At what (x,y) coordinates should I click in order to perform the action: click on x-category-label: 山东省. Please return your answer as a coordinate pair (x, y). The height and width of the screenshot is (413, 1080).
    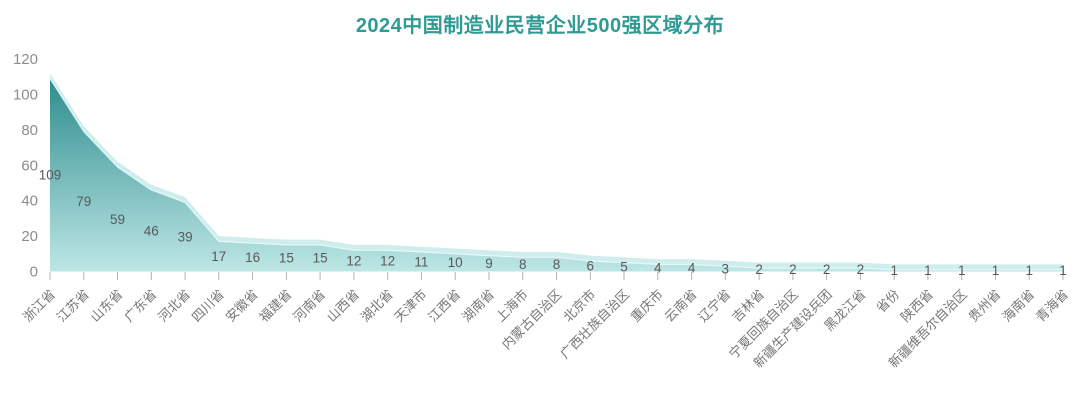
    Looking at the image, I should click on (106, 306).